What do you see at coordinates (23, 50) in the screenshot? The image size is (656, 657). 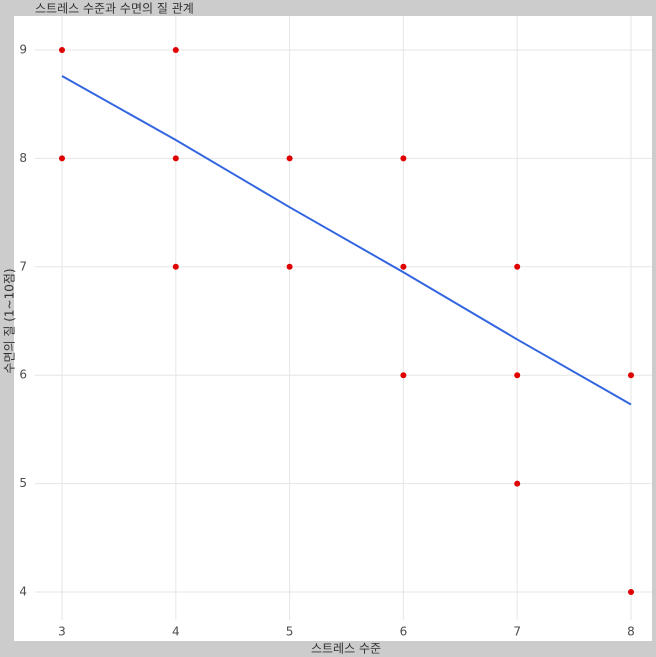 I see `y-tick-label: 9` at bounding box center [23, 50].